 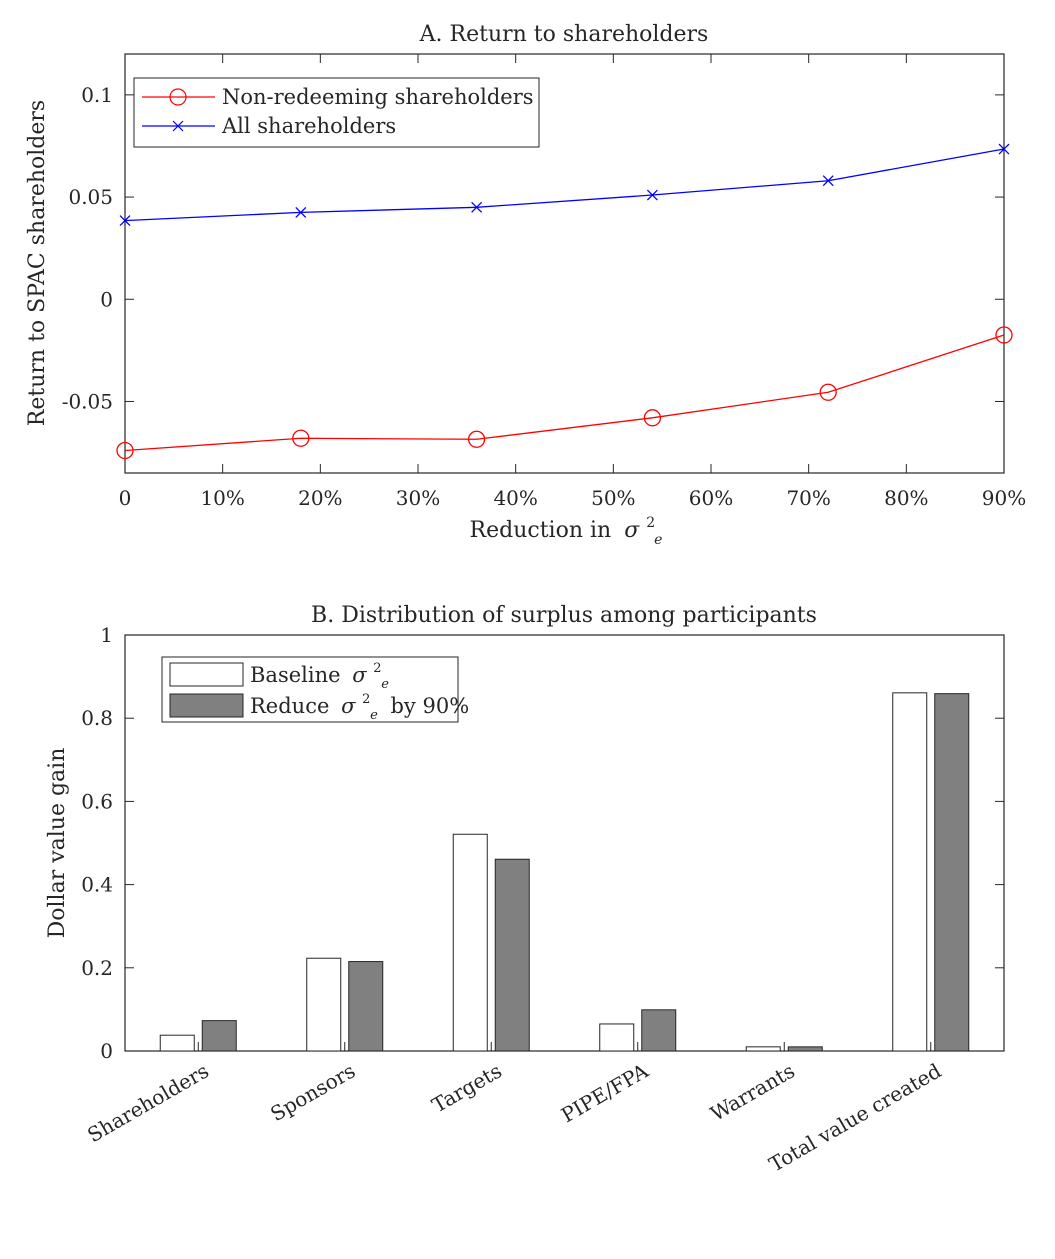 What do you see at coordinates (178, 97) in the screenshot?
I see `legend-circle-marker` at bounding box center [178, 97].